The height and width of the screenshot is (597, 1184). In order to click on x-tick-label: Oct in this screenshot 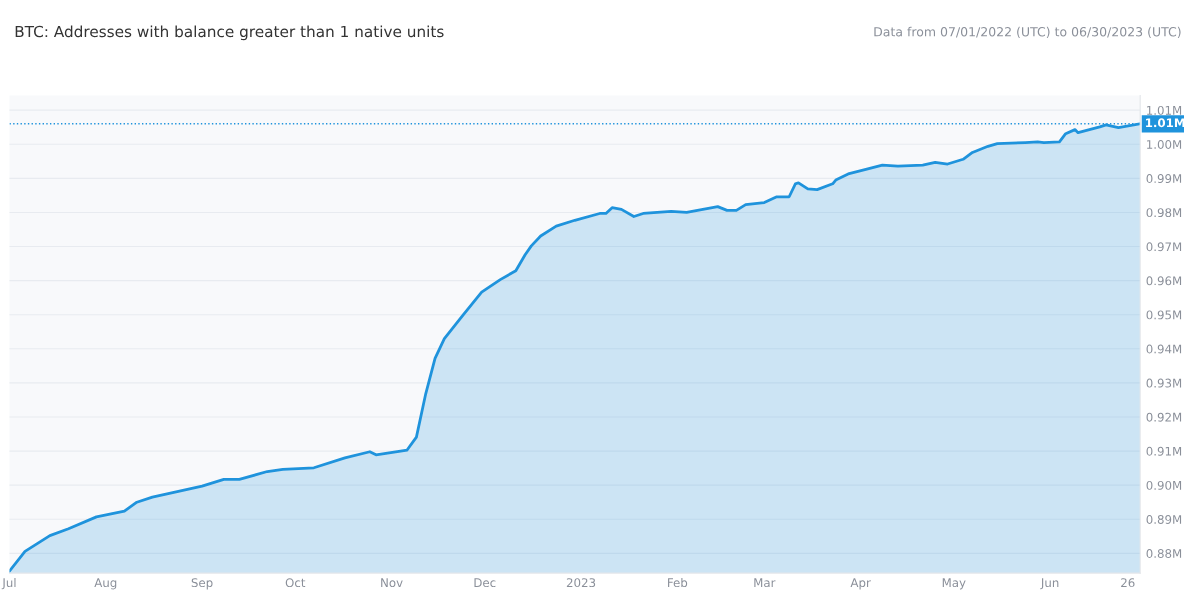, I will do `click(295, 583)`.